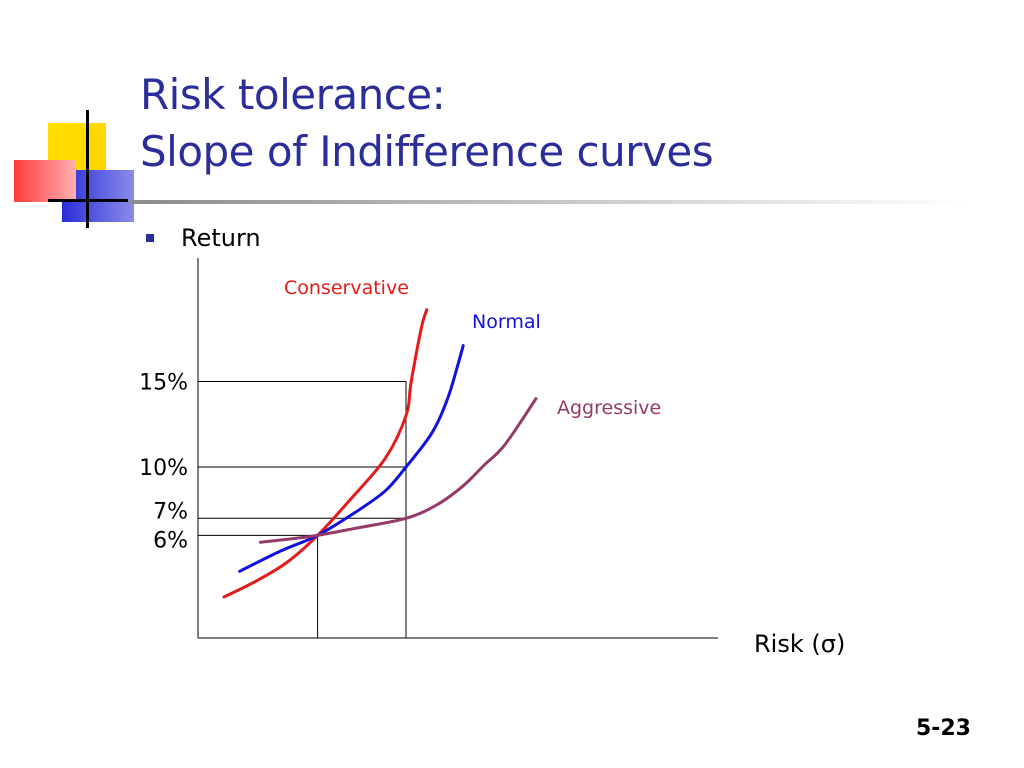 The height and width of the screenshot is (768, 1024). What do you see at coordinates (293, 94) in the screenshot?
I see `title-line-1: Risk tolerance:` at bounding box center [293, 94].